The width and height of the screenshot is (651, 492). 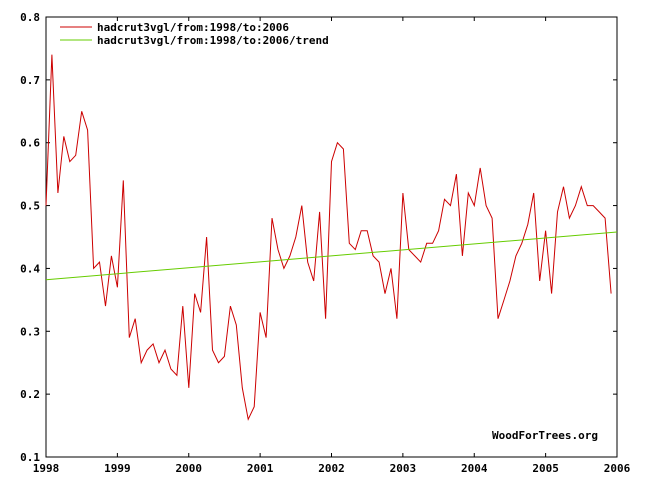 I want to click on x-tick-label: 2003, so click(x=403, y=468).